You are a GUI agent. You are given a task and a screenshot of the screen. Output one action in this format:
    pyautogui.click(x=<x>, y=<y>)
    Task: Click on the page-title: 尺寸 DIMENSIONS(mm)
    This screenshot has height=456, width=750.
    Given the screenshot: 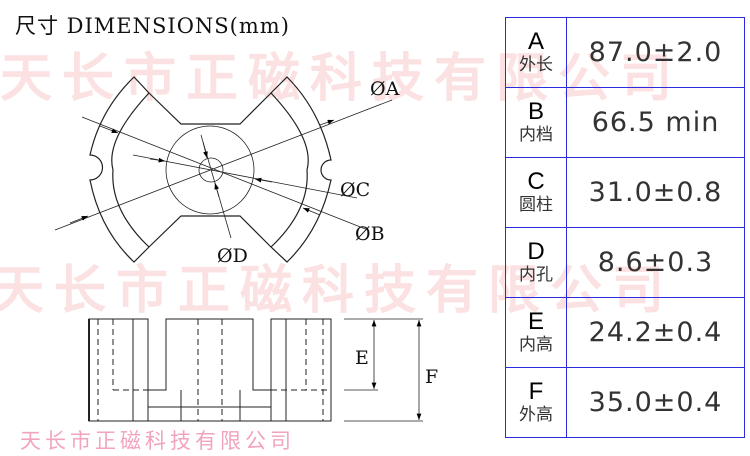 What is the action you would take?
    pyautogui.click(x=152, y=26)
    